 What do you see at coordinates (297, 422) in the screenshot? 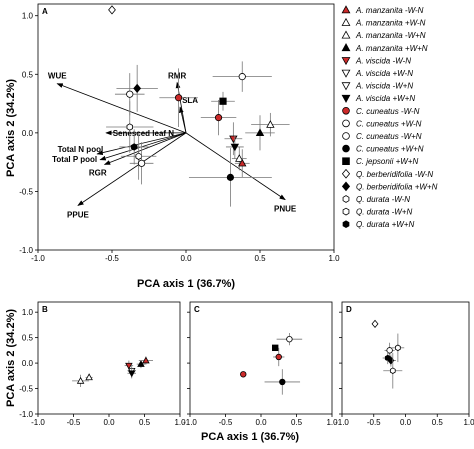
I see `panel-c-xtick-label: 0.5` at bounding box center [297, 422].